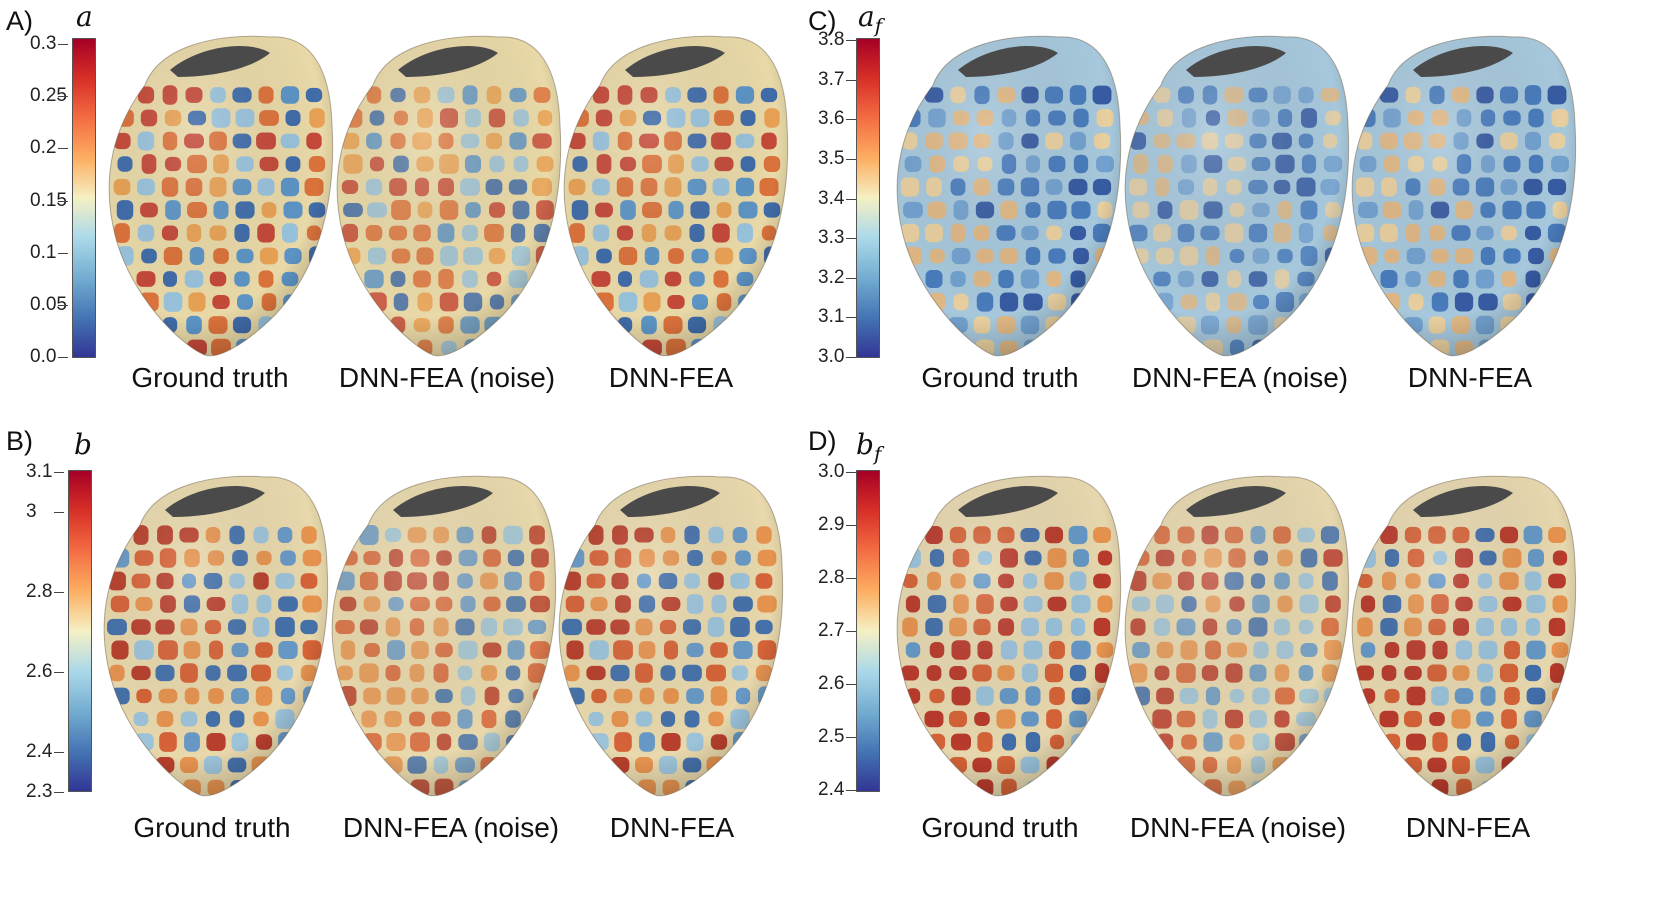 This screenshot has width=1655, height=900. Describe the element at coordinates (822, 441) in the screenshot. I see `panel-letter: D)` at that location.